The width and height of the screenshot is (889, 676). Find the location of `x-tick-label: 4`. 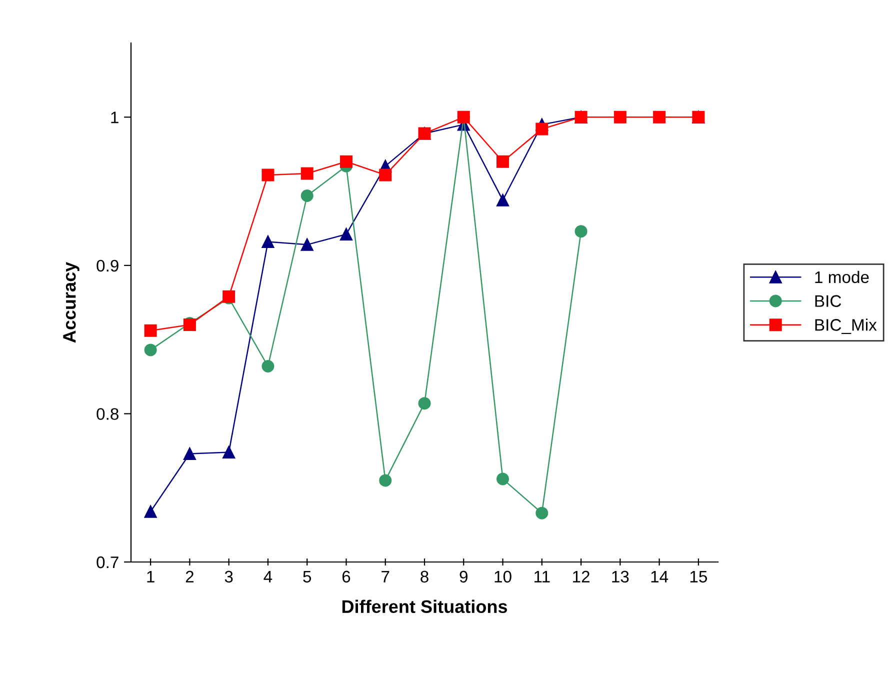

x-tick-label: 4 is located at coordinates (268, 576).